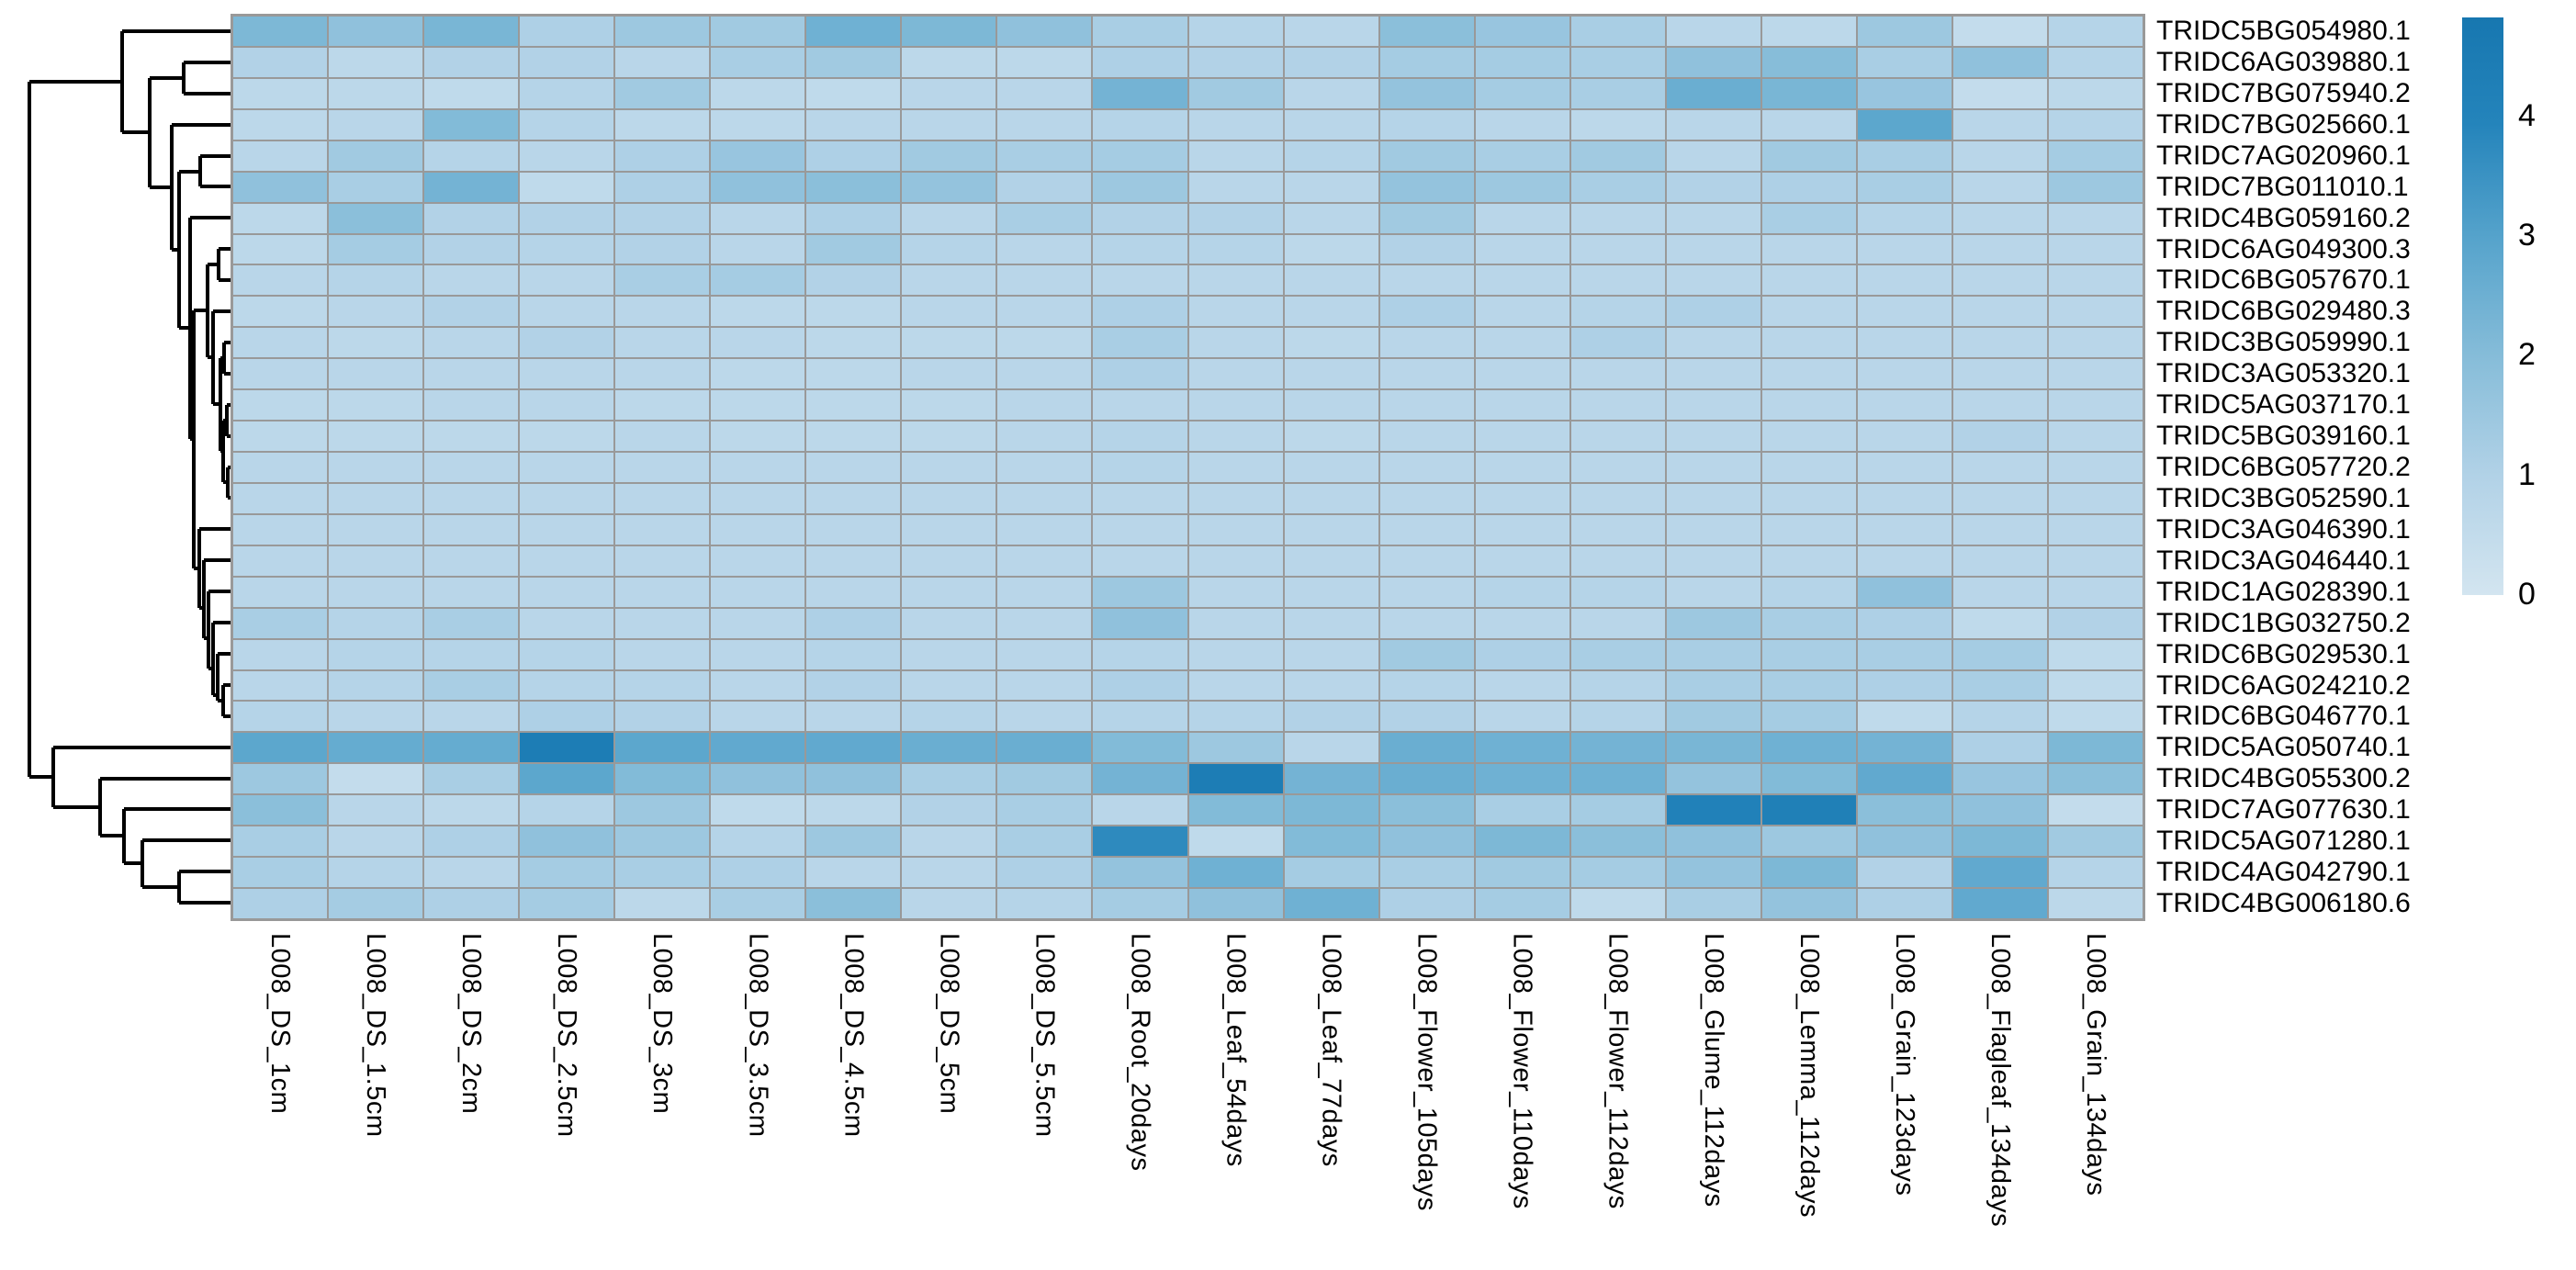 The height and width of the screenshot is (1270, 2576). I want to click on colorbar-tick-label: 0, so click(2527, 594).